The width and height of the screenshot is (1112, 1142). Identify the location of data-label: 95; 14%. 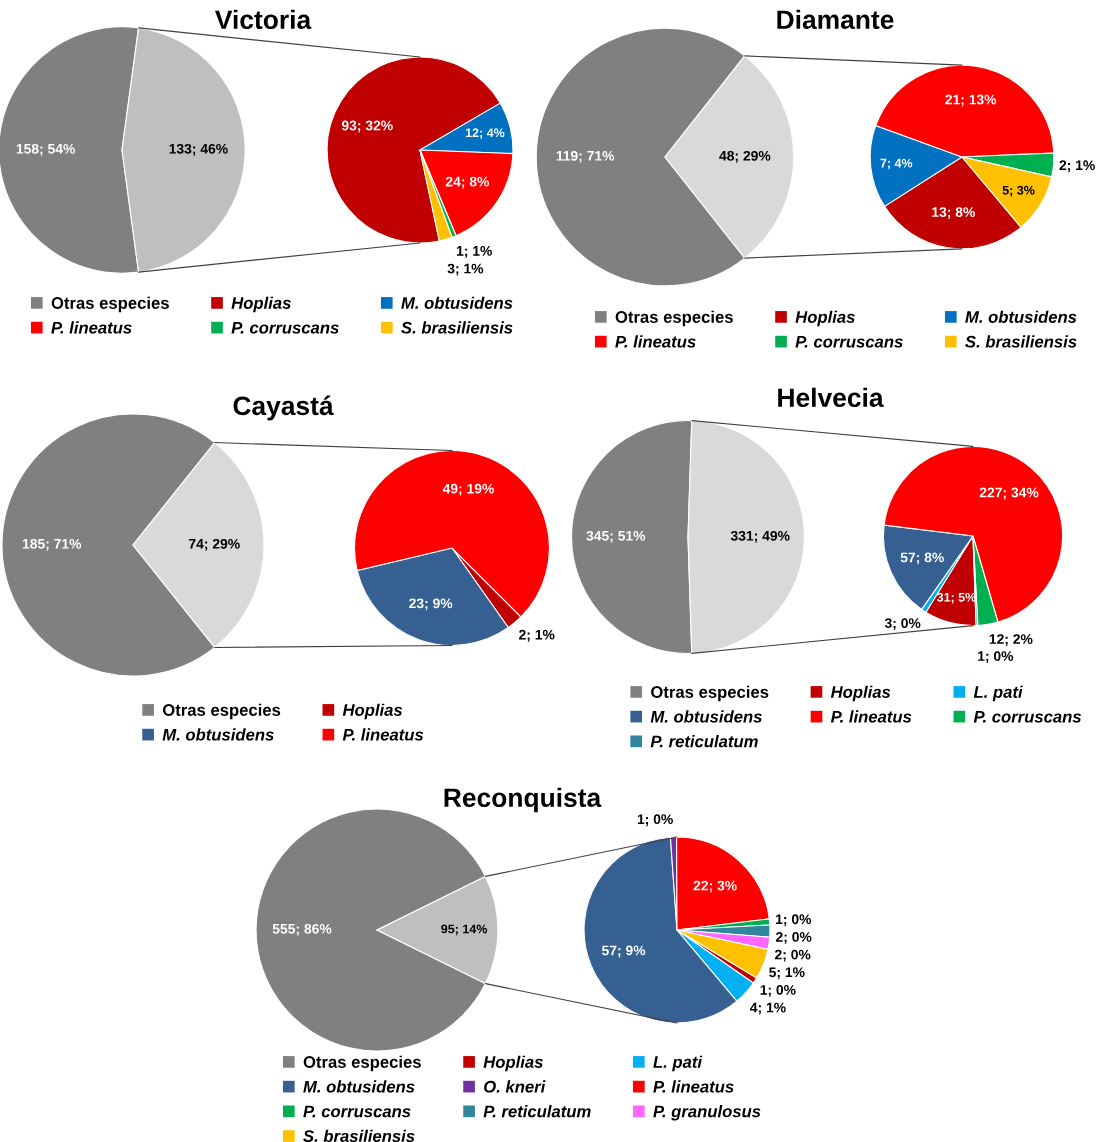
(464, 930).